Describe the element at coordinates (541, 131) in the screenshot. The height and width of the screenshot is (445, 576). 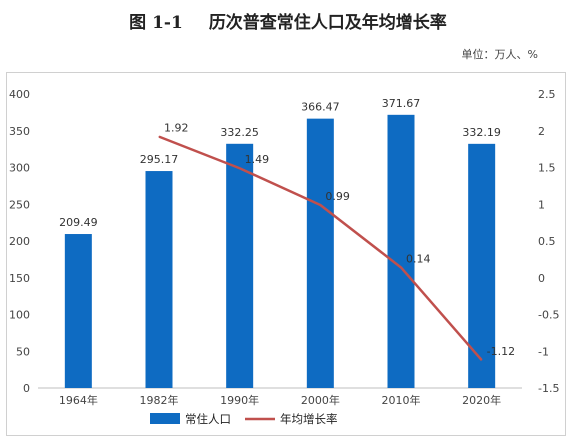
I see `y-right-tick-label: 2` at that location.